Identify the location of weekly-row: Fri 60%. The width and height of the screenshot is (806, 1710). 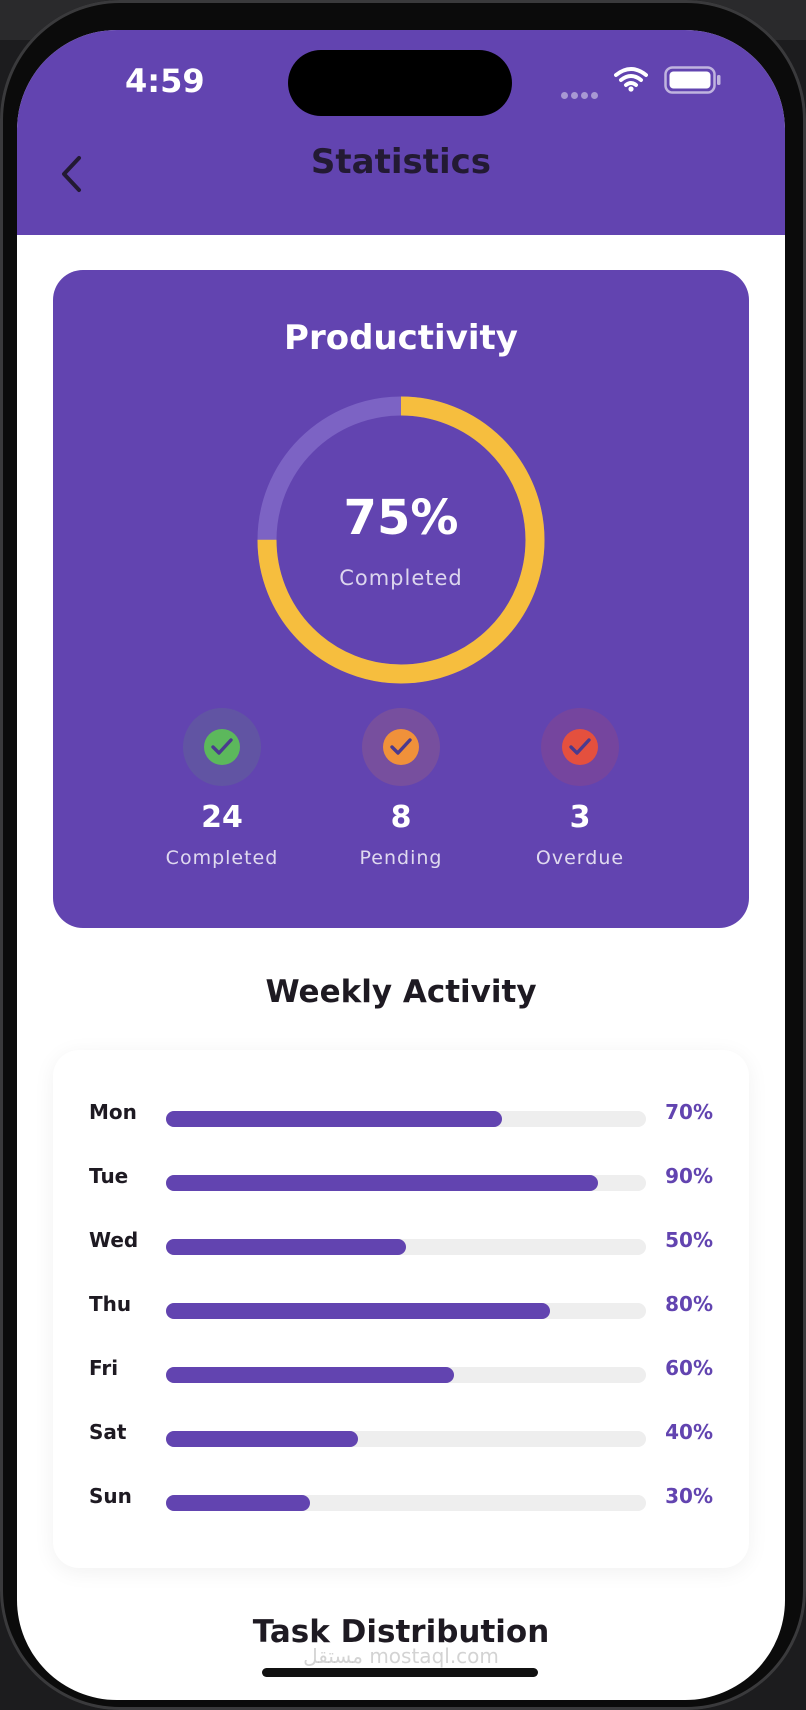
(401, 1372).